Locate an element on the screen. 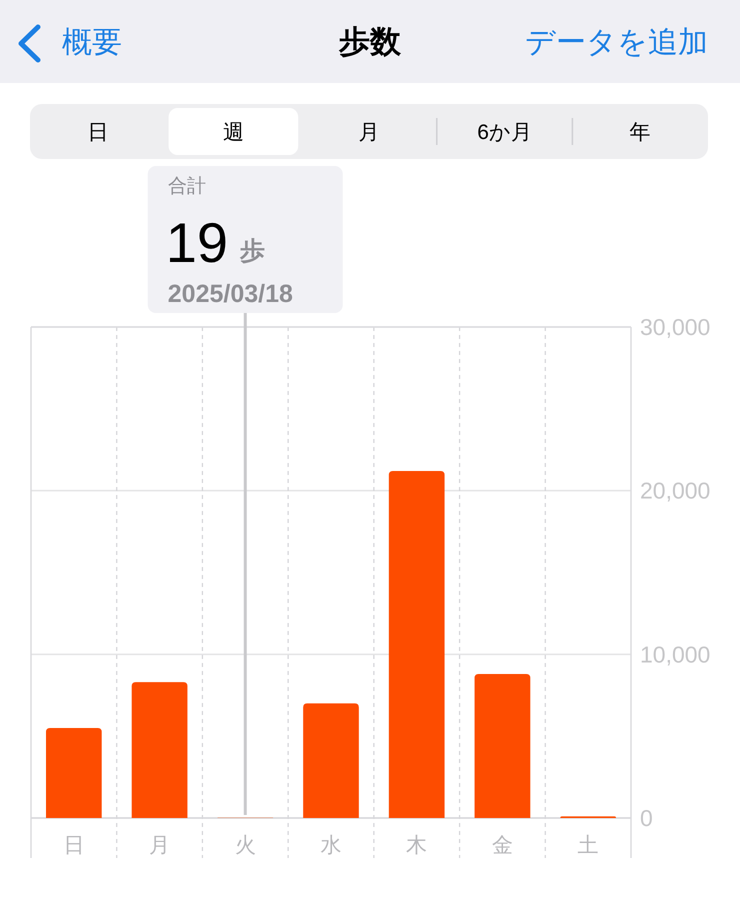 Image resolution: width=740 pixels, height=903 pixels. xtick: 火 is located at coordinates (245, 845).